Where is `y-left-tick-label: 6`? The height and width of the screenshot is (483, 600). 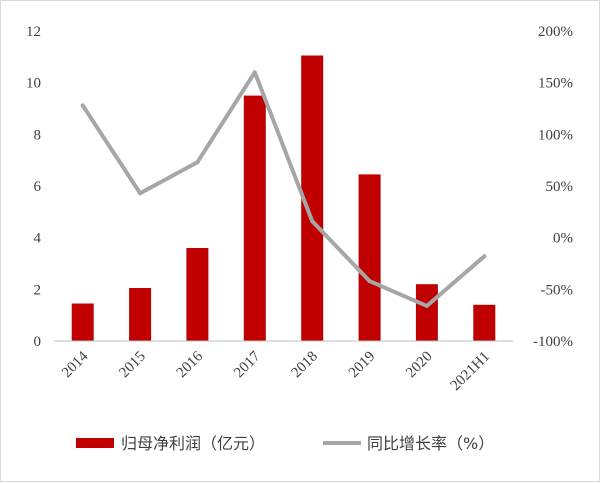 y-left-tick-label: 6 is located at coordinates (38, 187).